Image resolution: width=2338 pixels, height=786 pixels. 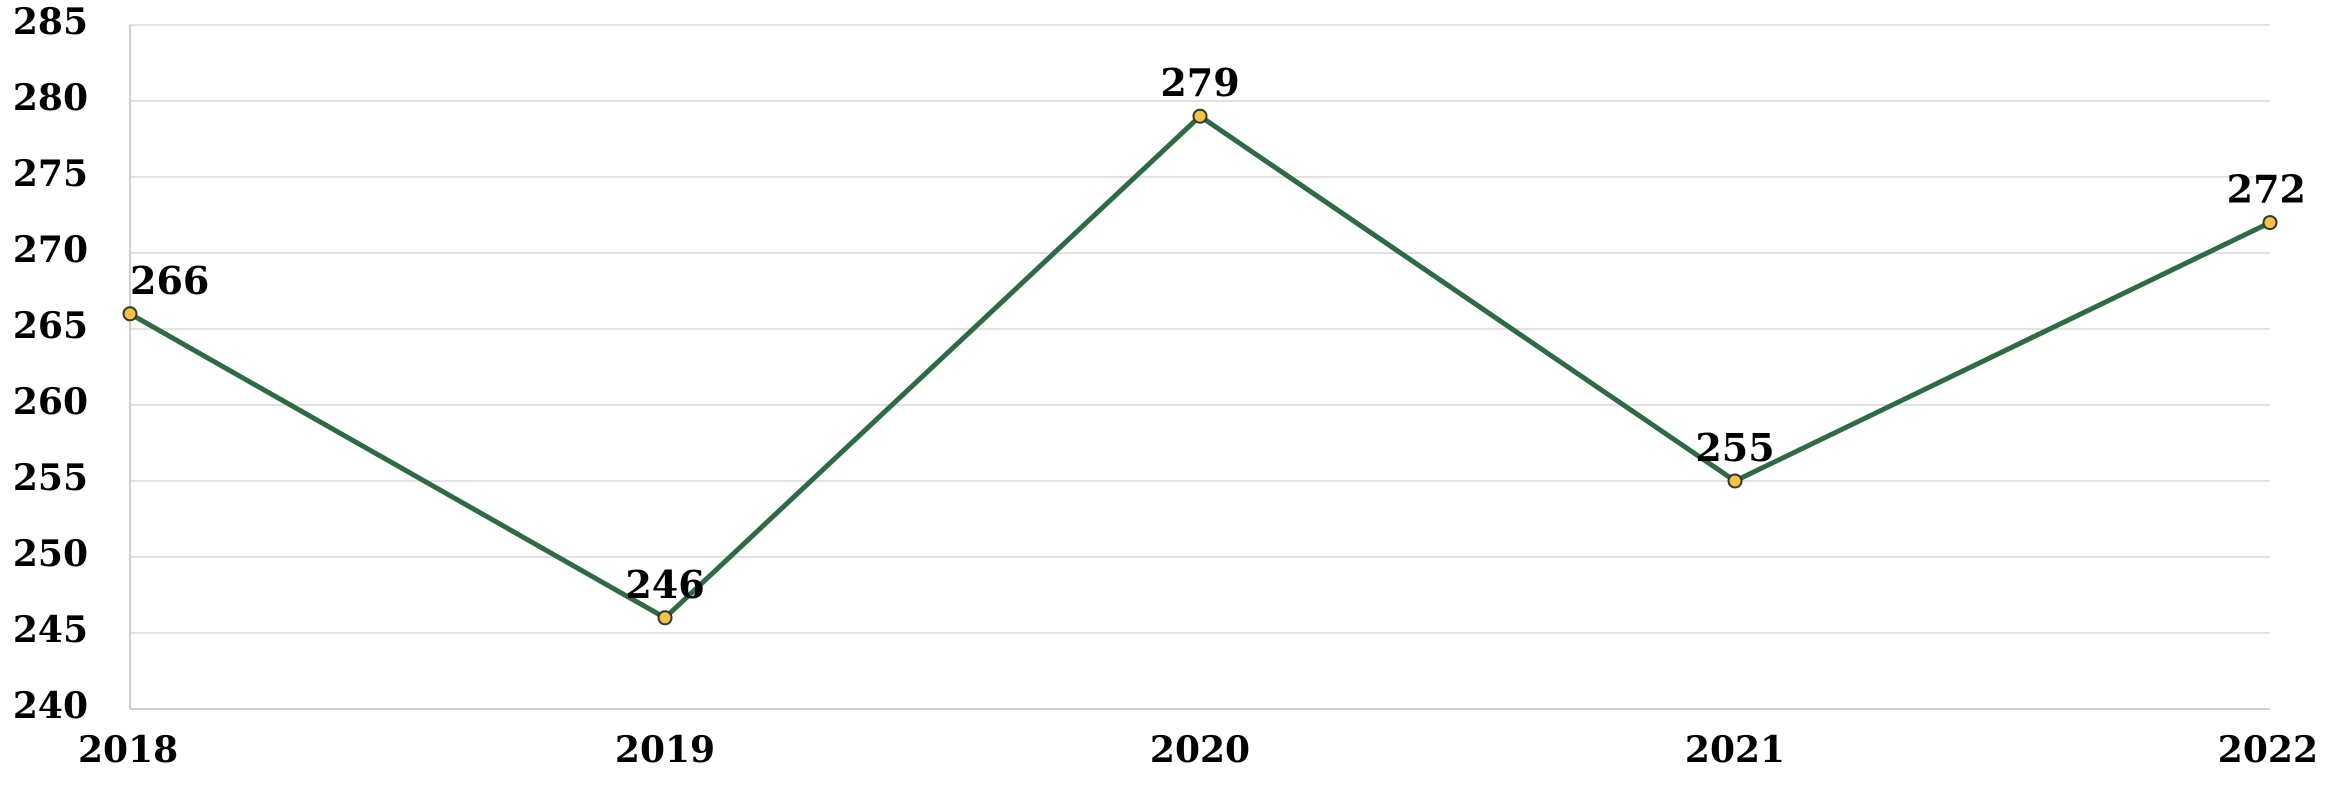 I want to click on y-tick-label: 265, so click(x=50, y=326).